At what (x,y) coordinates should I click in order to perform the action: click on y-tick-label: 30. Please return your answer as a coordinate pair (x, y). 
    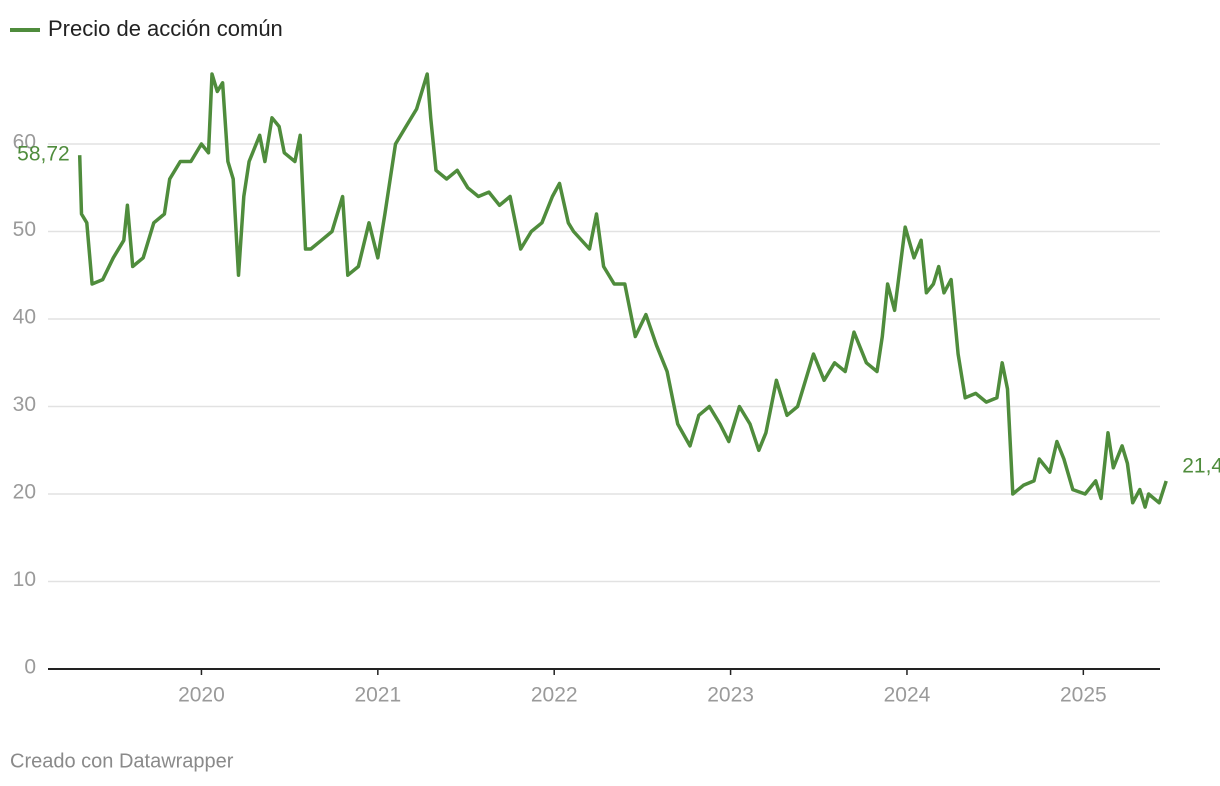
    Looking at the image, I should click on (24, 404).